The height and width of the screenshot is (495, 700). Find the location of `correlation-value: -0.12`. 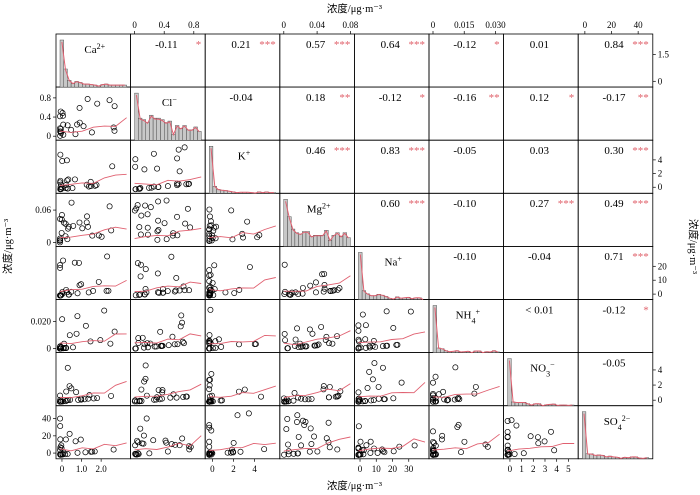

correlation-value: -0.12 is located at coordinates (390, 98).